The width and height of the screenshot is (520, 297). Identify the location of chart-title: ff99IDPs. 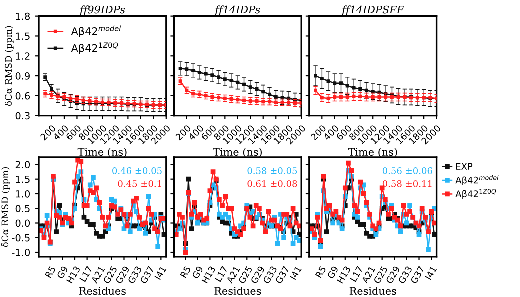
(102, 11).